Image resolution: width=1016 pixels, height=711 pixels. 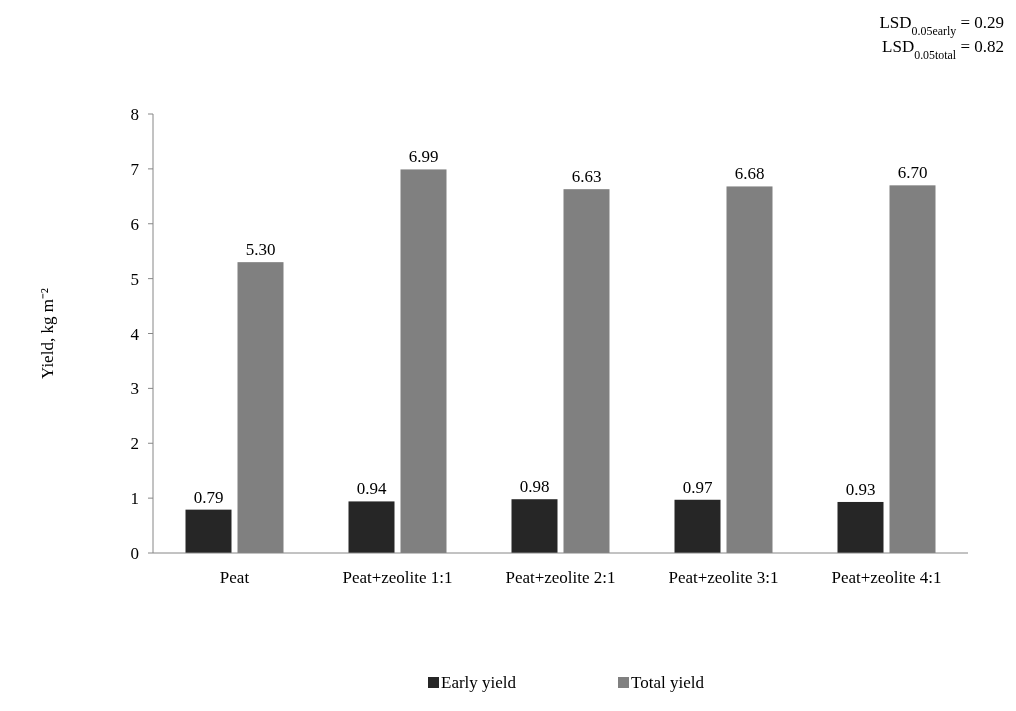 What do you see at coordinates (479, 682) in the screenshot?
I see `legend-label: Early yield` at bounding box center [479, 682].